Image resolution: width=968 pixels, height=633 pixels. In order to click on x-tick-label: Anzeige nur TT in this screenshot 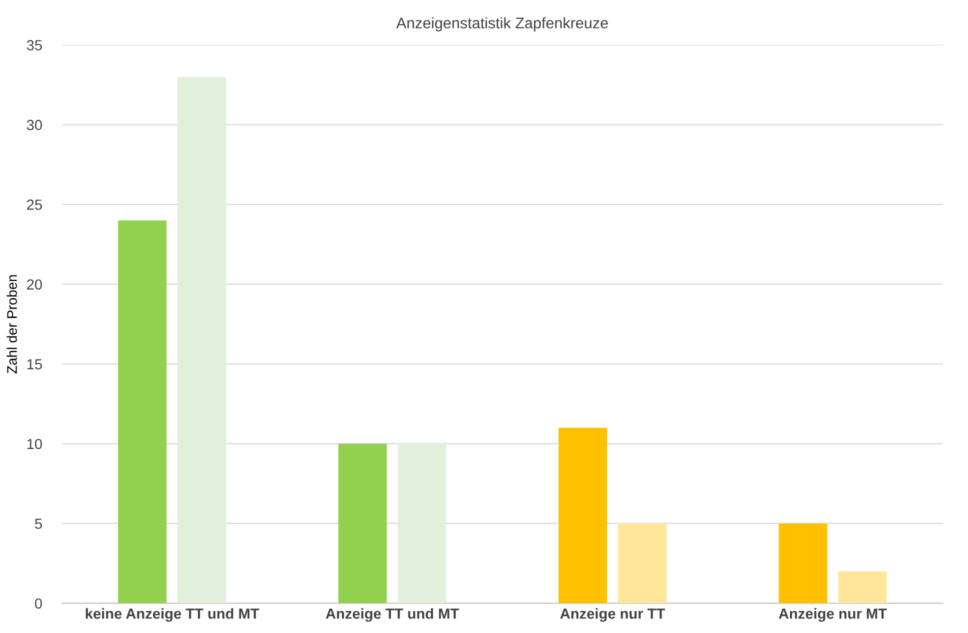, I will do `click(613, 615)`.